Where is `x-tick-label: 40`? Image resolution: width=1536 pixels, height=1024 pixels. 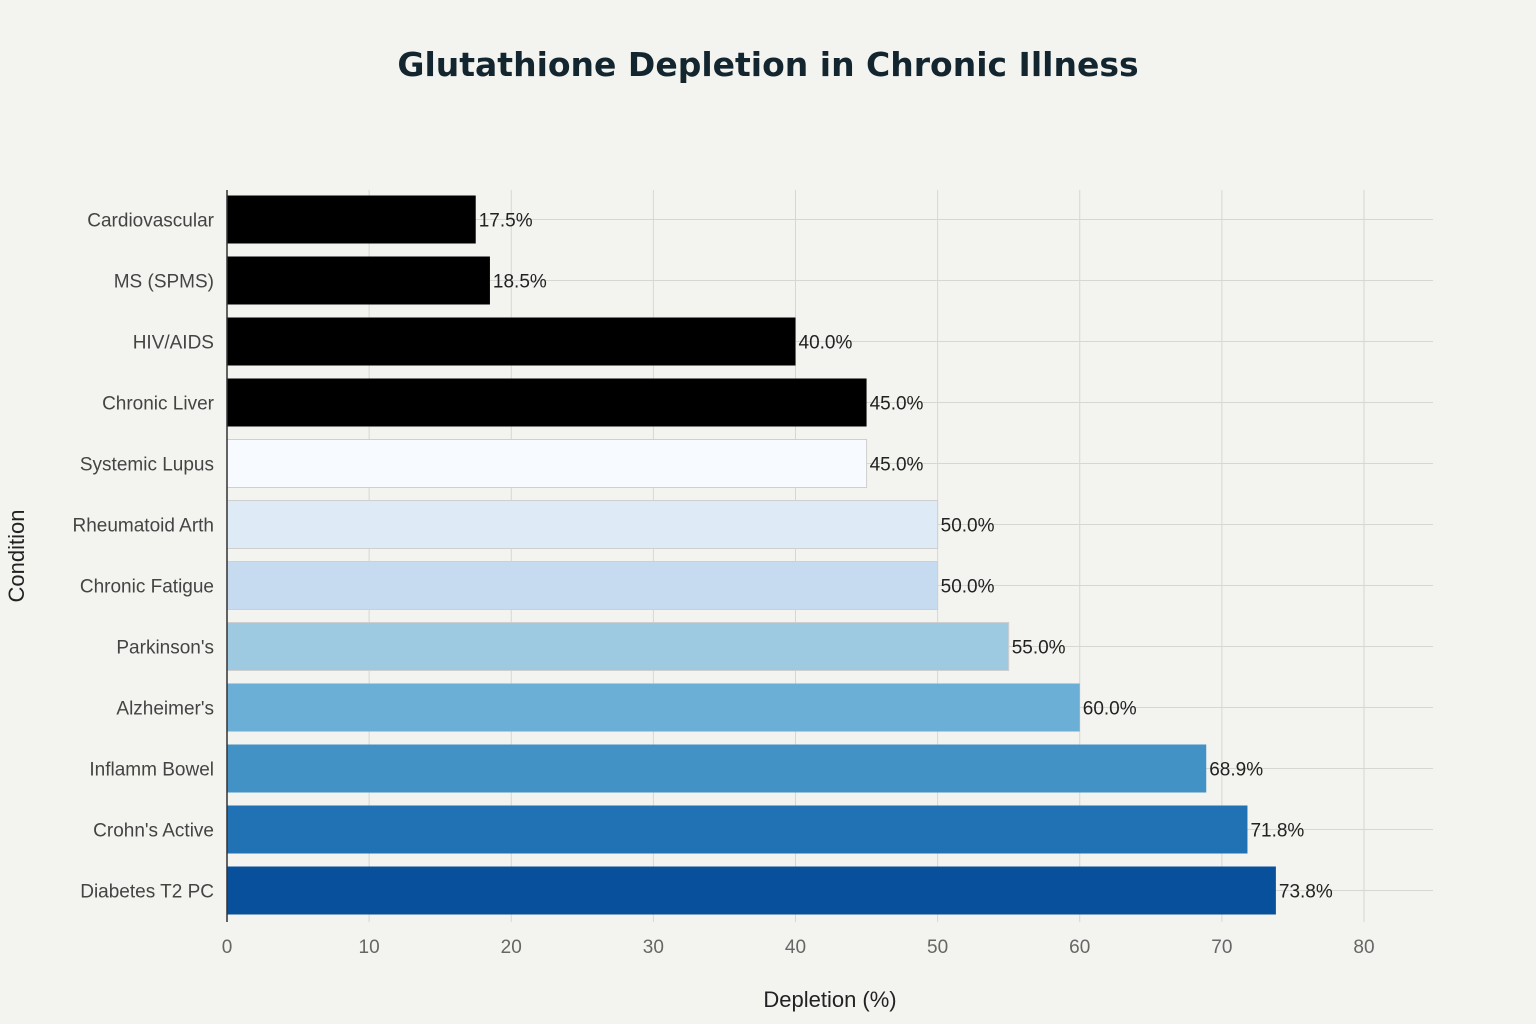
x-tick-label: 40 is located at coordinates (795, 947).